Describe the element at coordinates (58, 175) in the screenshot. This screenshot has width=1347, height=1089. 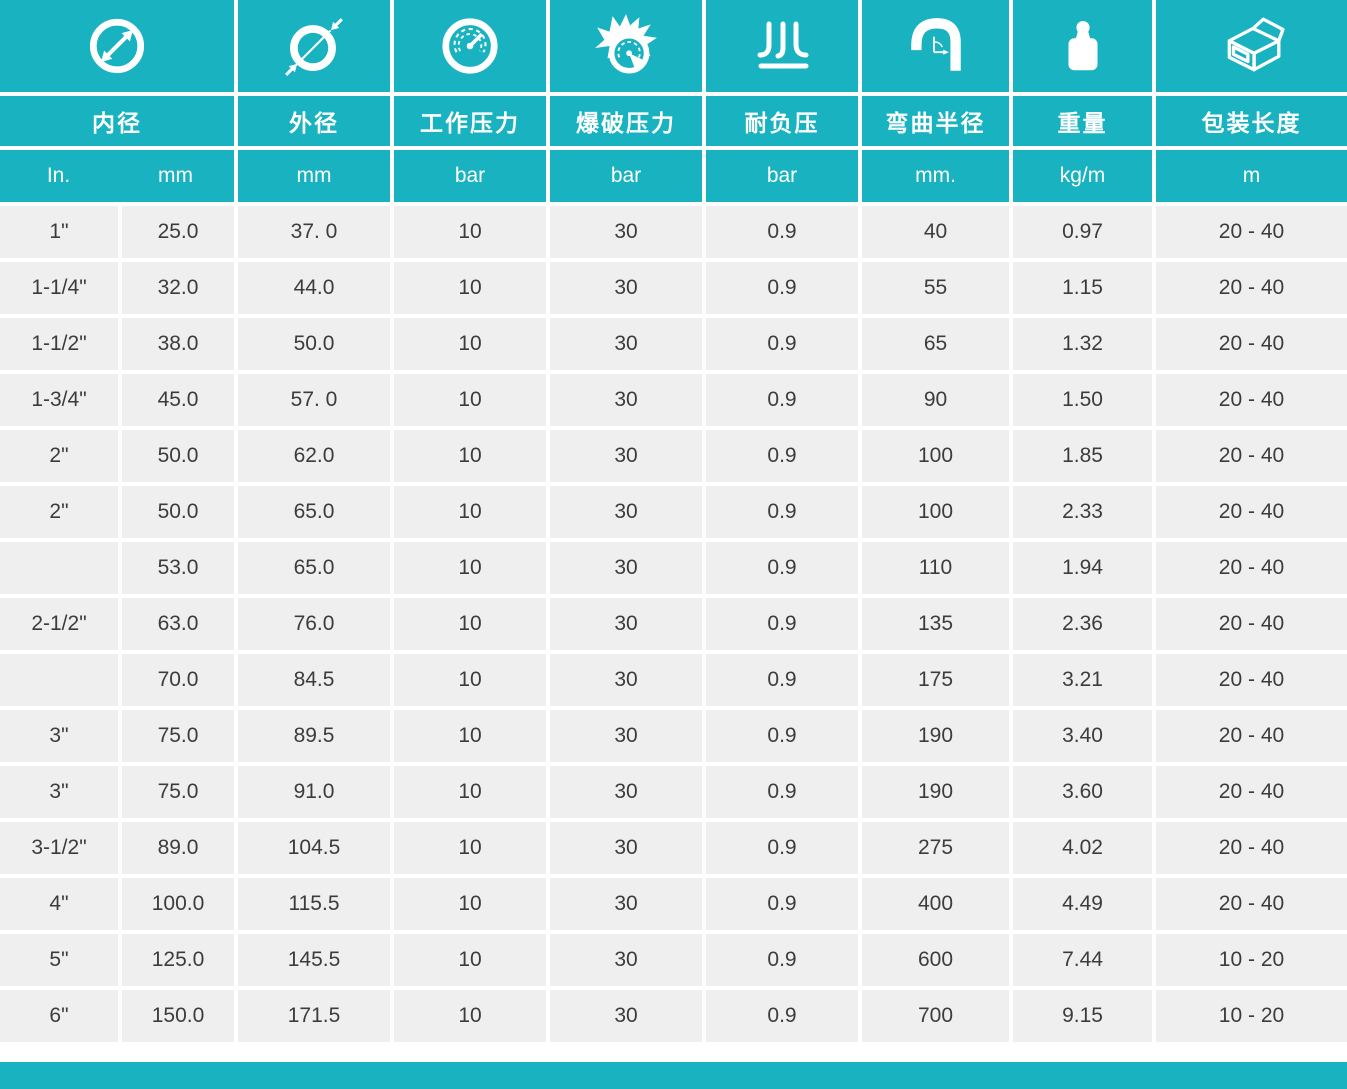
I see `unit-label: In.` at that location.